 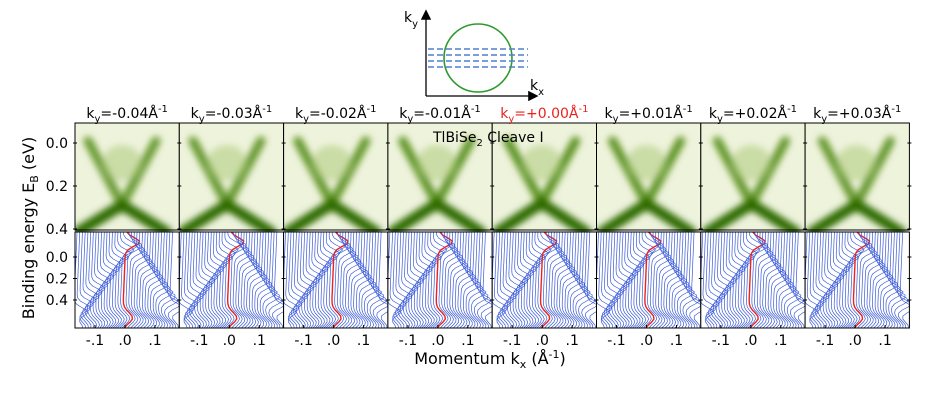 What do you see at coordinates (856, 218) in the screenshot?
I see `lower-cone` at bounding box center [856, 218].